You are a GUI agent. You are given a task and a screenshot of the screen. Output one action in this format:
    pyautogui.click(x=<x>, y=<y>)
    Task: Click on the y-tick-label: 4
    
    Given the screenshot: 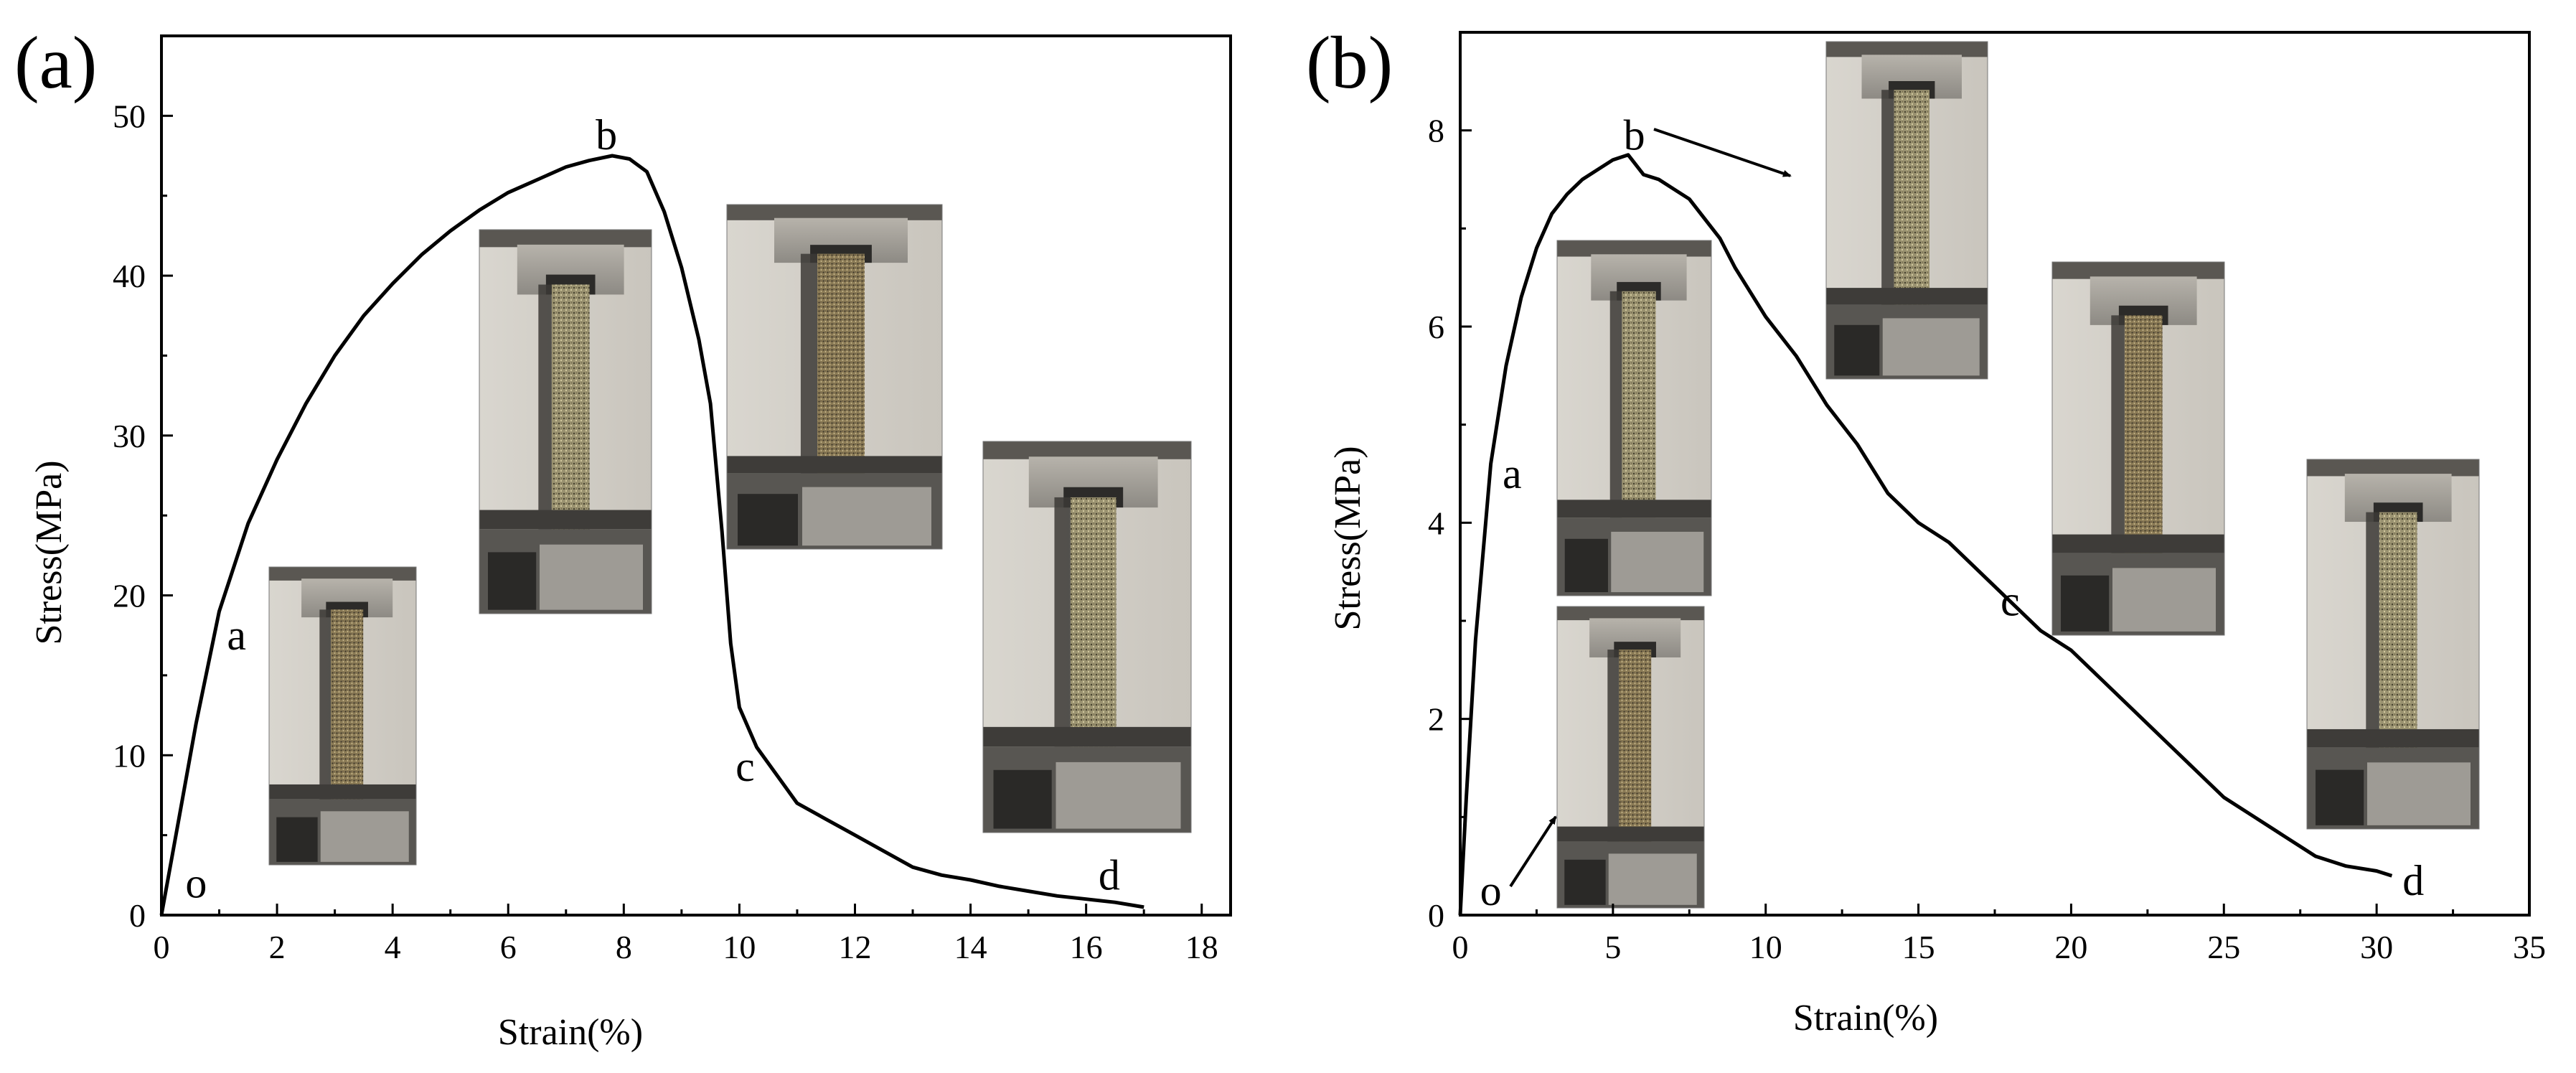 What is the action you would take?
    pyautogui.click(x=1436, y=523)
    